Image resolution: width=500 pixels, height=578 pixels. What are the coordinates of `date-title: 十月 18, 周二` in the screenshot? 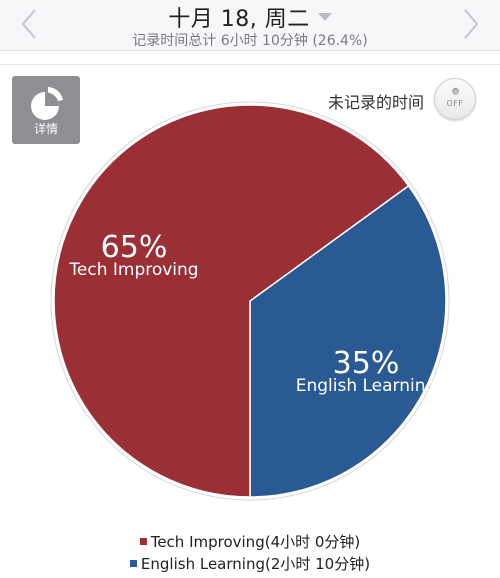 It's located at (239, 19).